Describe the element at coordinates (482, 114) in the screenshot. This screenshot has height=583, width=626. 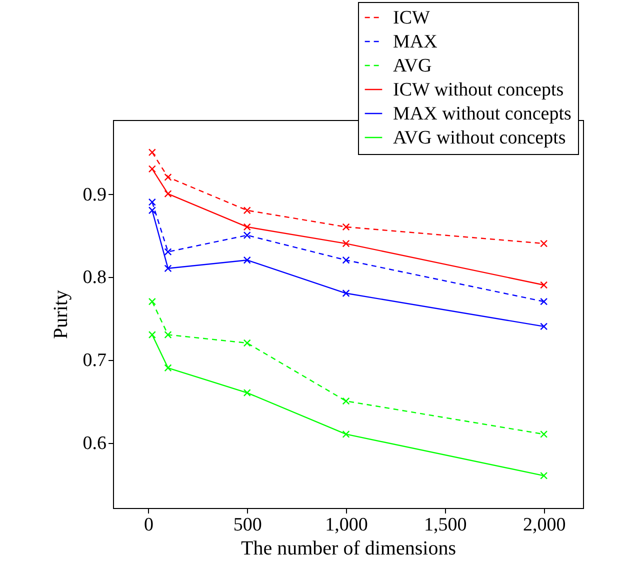
I see `legend-label: MAX without concepts` at that location.